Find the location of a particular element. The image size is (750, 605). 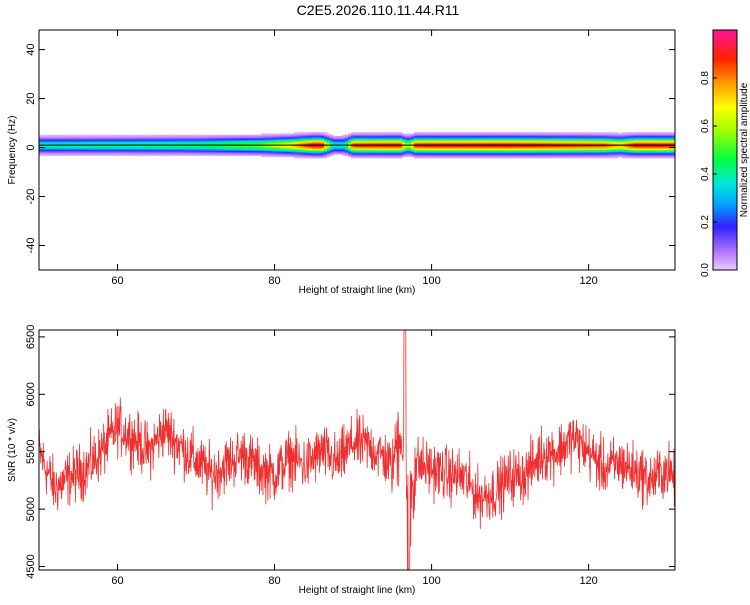

snr-xlabel: Height of straight line (km) is located at coordinates (357, 590).